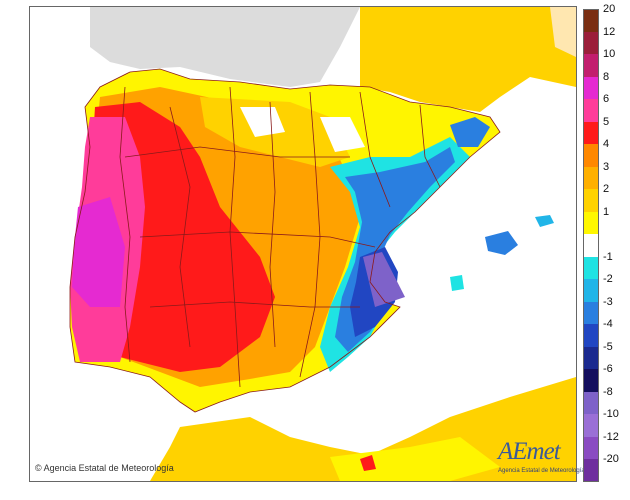 This screenshot has height=500, width=630. What do you see at coordinates (606, 211) in the screenshot?
I see `legend-label: 1` at bounding box center [606, 211].